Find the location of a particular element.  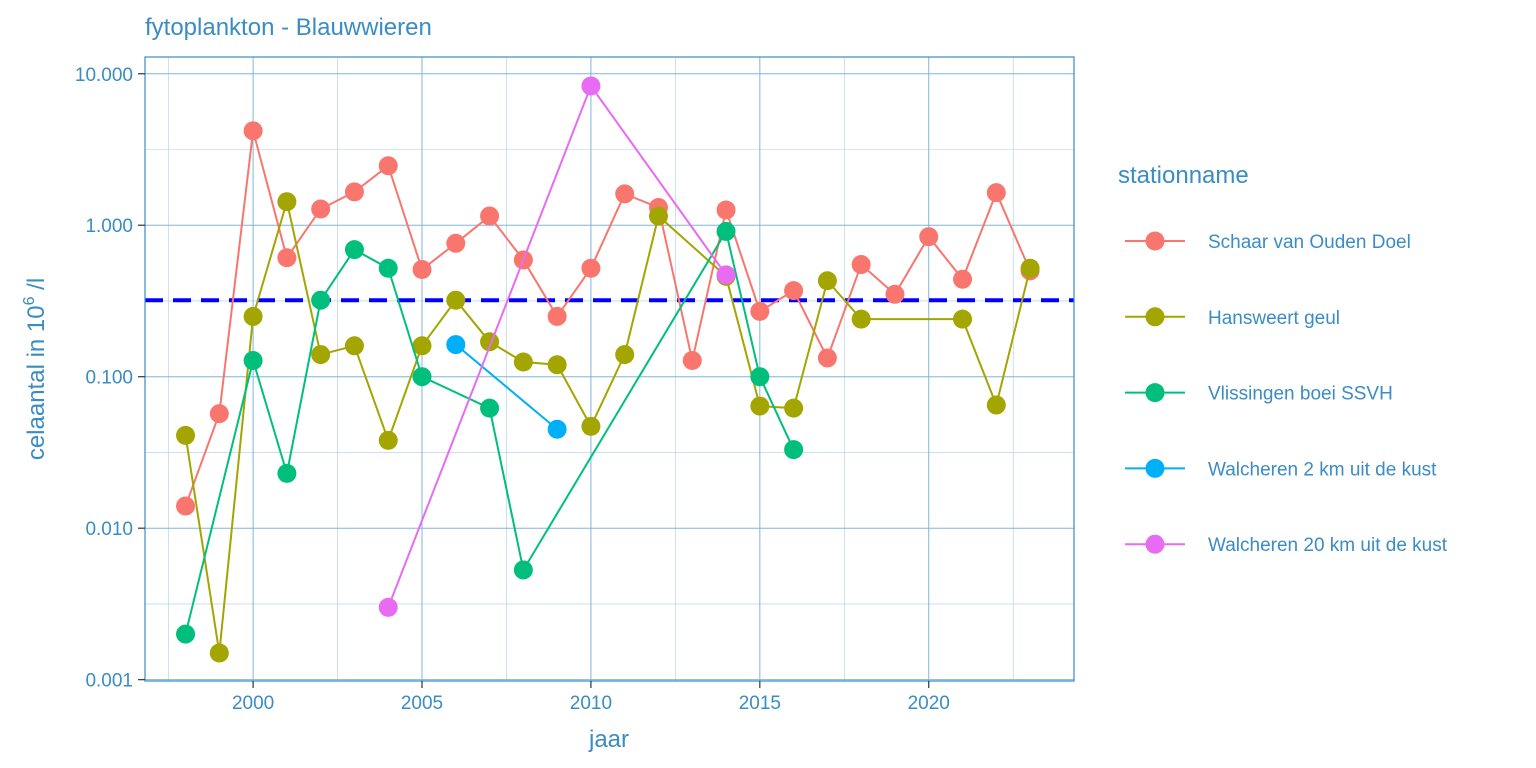

y-axis-label: celaantal in 106 /l is located at coordinates (35, 369).